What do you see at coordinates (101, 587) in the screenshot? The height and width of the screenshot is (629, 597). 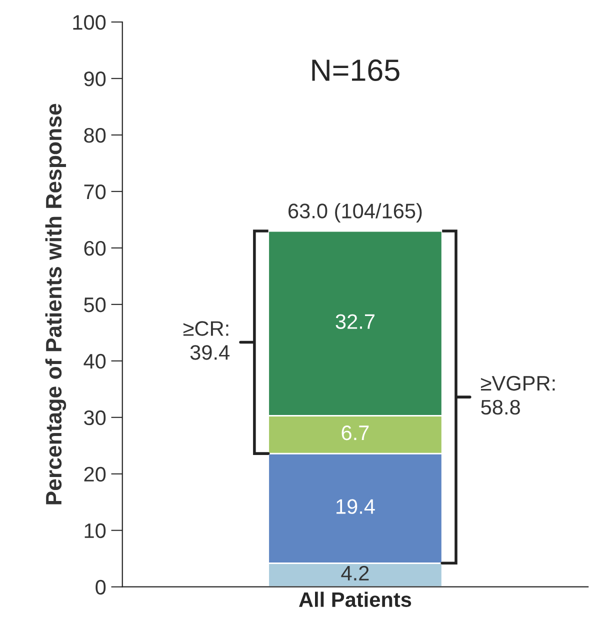 I see `y-tick-label: 0` at bounding box center [101, 587].